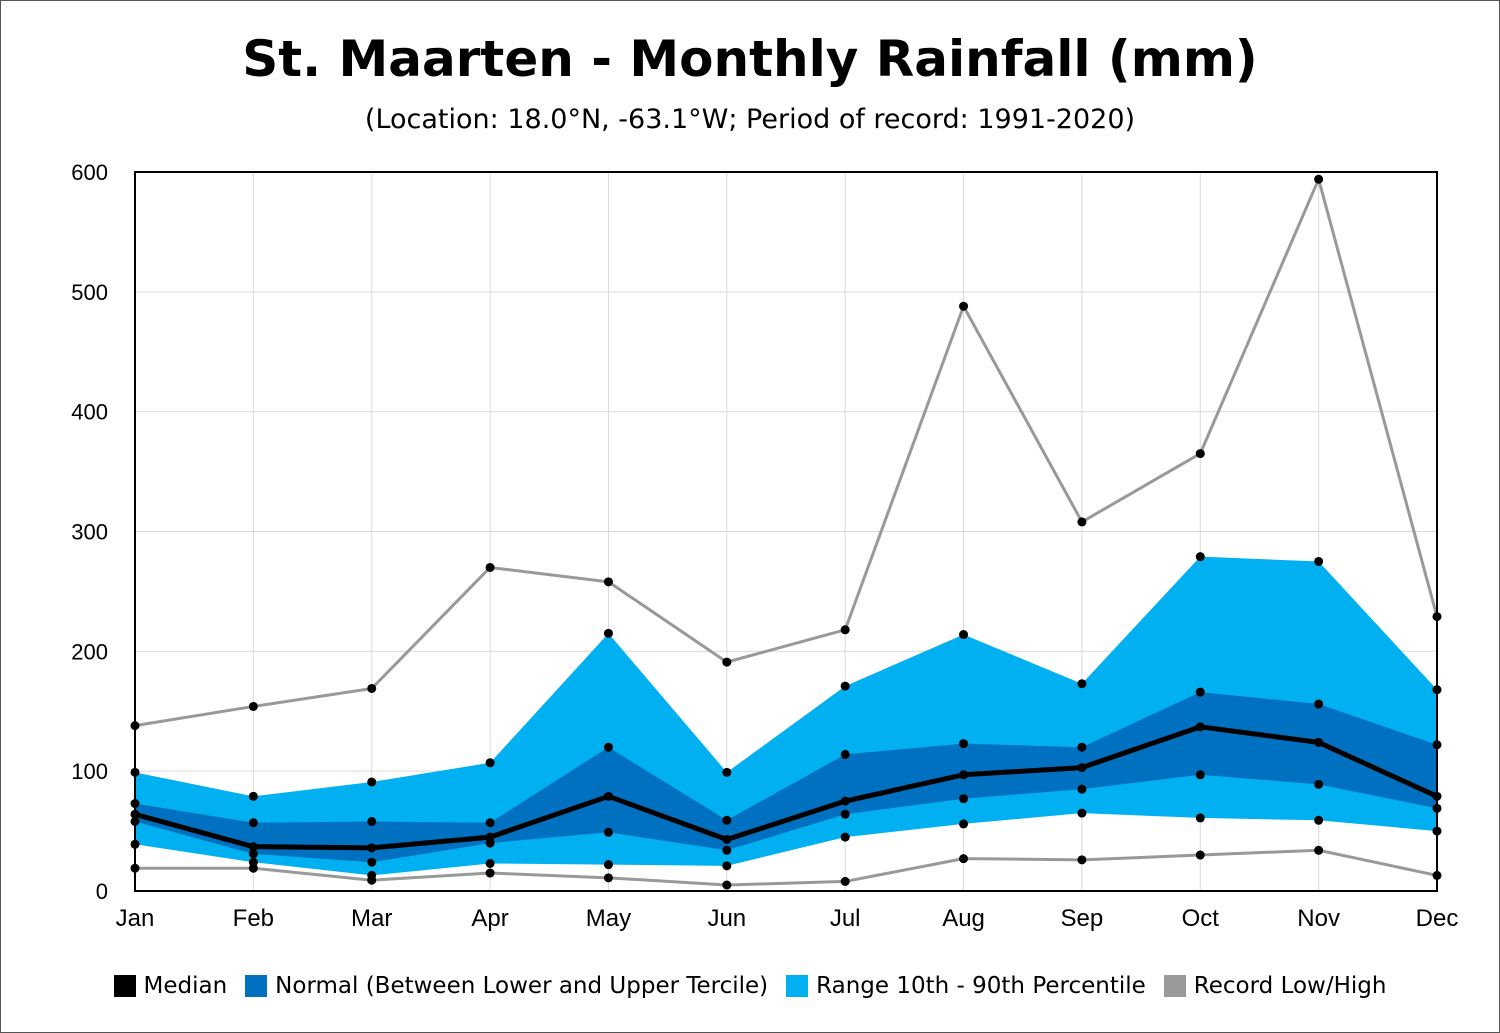 The image size is (1500, 1033). I want to click on legend-item-record: Record Low/High, so click(1274, 986).